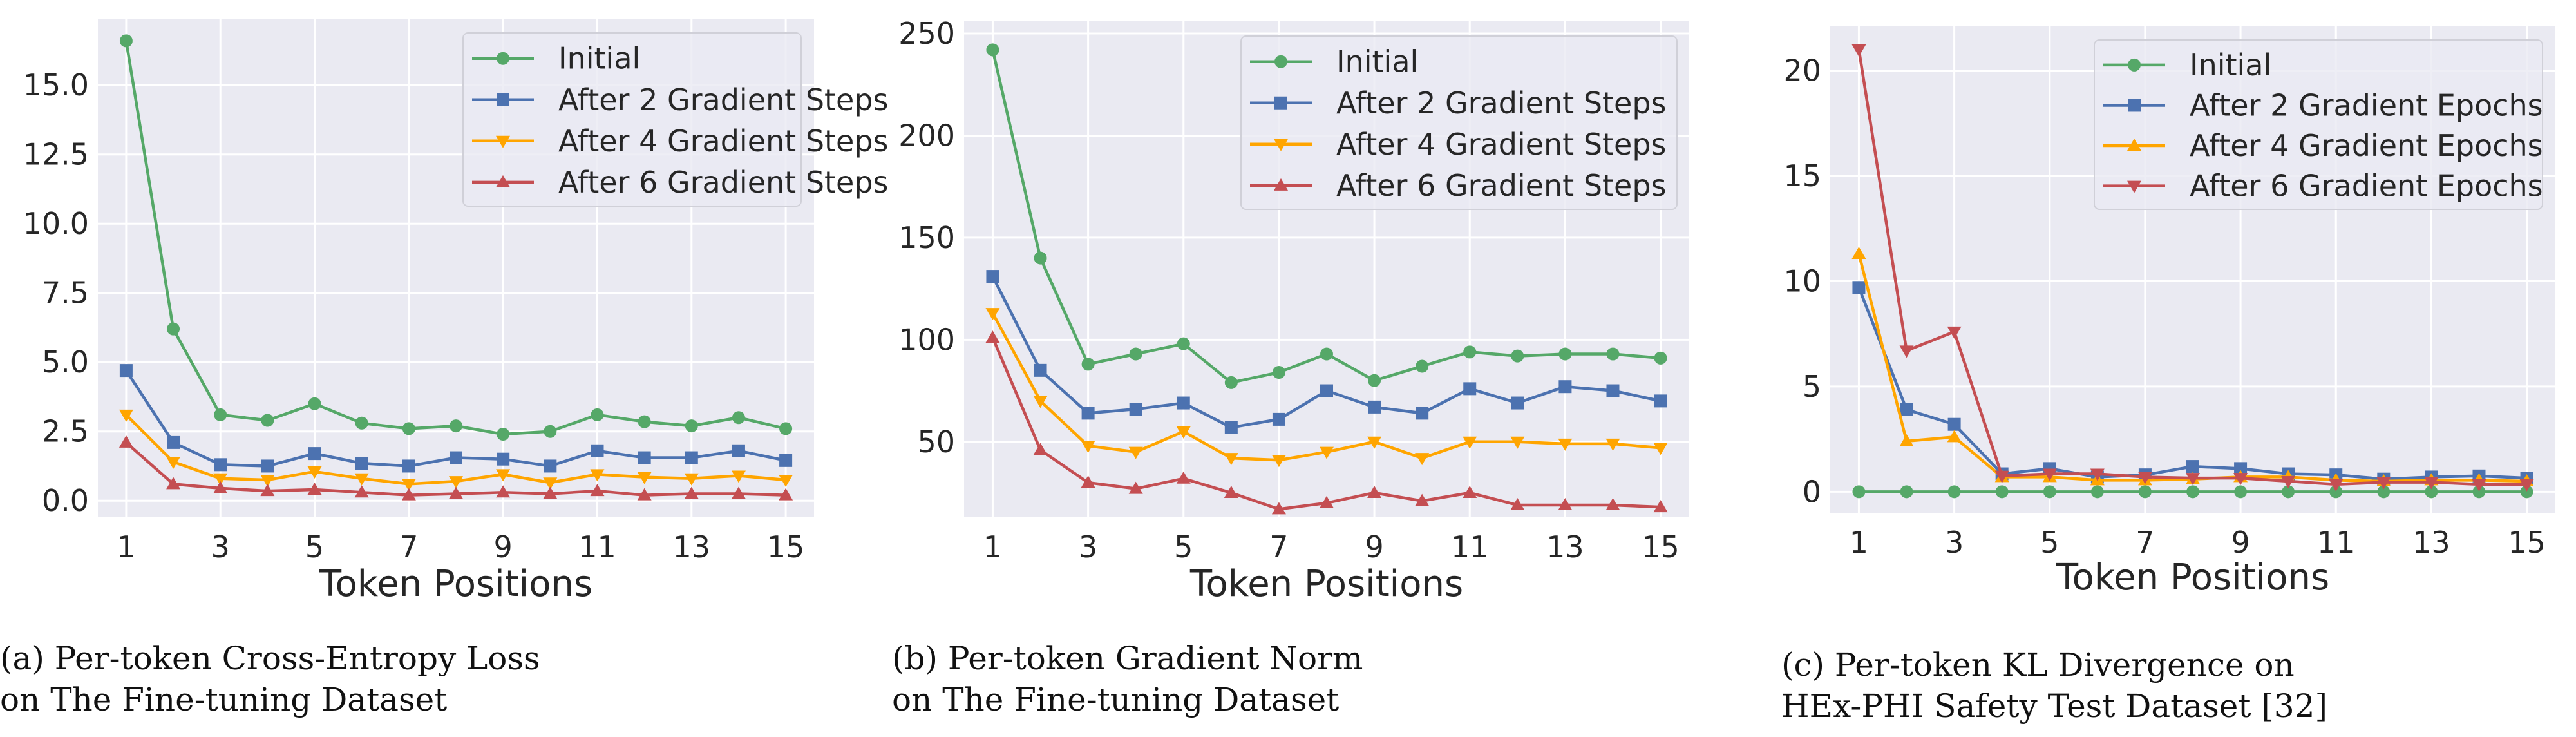 The width and height of the screenshot is (2576, 737). Describe the element at coordinates (1812, 492) in the screenshot. I see `y-tick-label: 0` at that location.